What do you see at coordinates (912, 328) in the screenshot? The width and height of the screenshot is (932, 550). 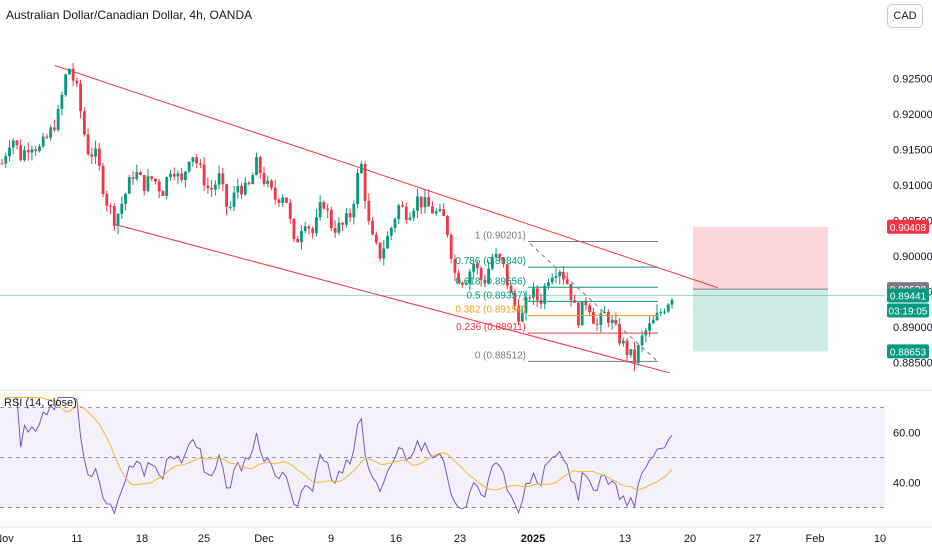 I see `price-tick-label: 0.89000` at bounding box center [912, 328].